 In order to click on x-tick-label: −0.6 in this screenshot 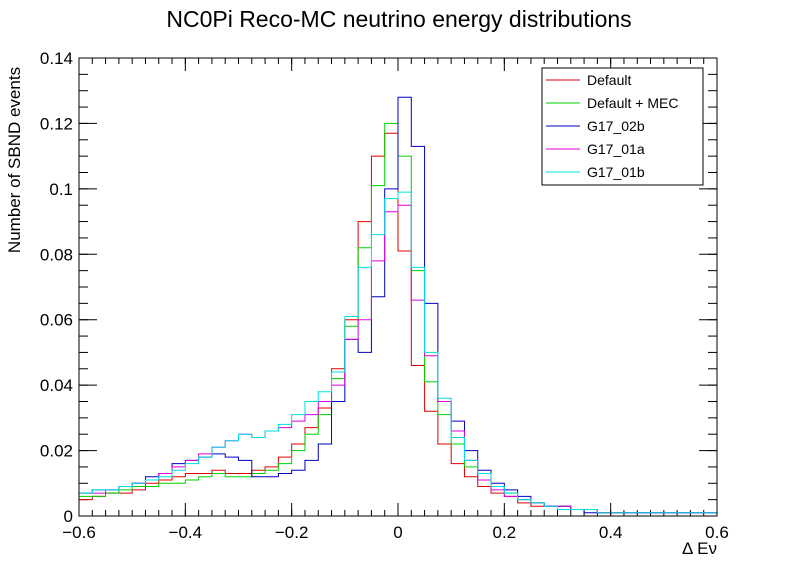, I will do `click(79, 532)`.